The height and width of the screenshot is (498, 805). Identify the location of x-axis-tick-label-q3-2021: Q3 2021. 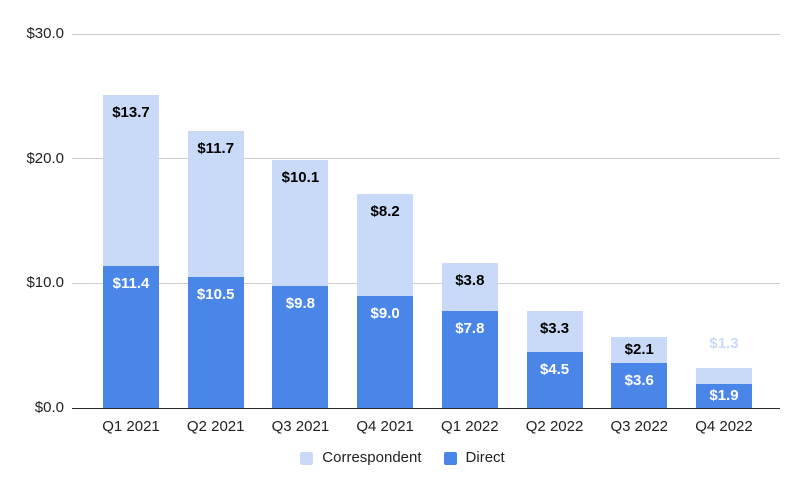
(300, 426).